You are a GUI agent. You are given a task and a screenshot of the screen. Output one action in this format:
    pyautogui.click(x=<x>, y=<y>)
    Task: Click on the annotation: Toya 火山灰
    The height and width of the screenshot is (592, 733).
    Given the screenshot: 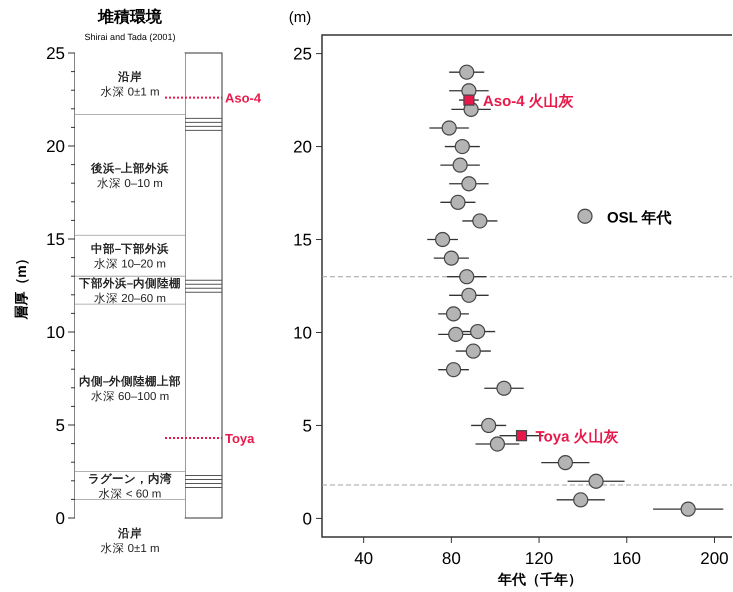 What is the action you would take?
    pyautogui.click(x=578, y=437)
    